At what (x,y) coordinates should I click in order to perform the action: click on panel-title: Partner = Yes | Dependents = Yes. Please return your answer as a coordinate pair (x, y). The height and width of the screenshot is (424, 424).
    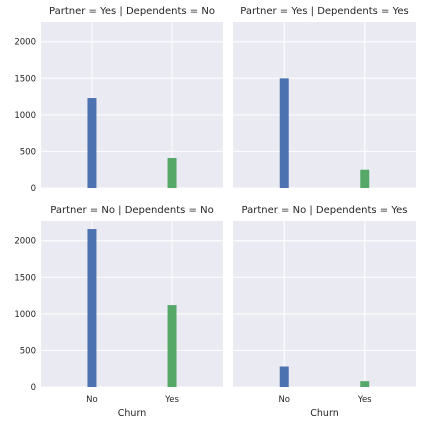
    Looking at the image, I should click on (324, 11).